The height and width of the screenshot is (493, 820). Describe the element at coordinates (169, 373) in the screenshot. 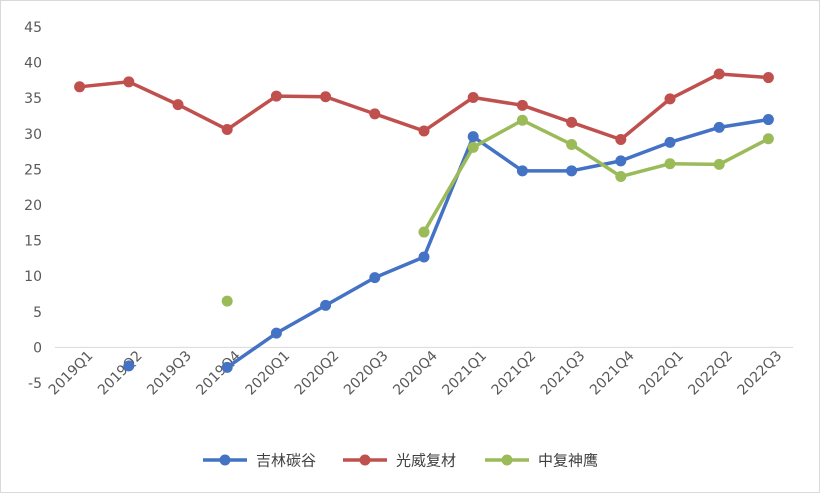

I see `x-tick-label: 2019Q3` at that location.